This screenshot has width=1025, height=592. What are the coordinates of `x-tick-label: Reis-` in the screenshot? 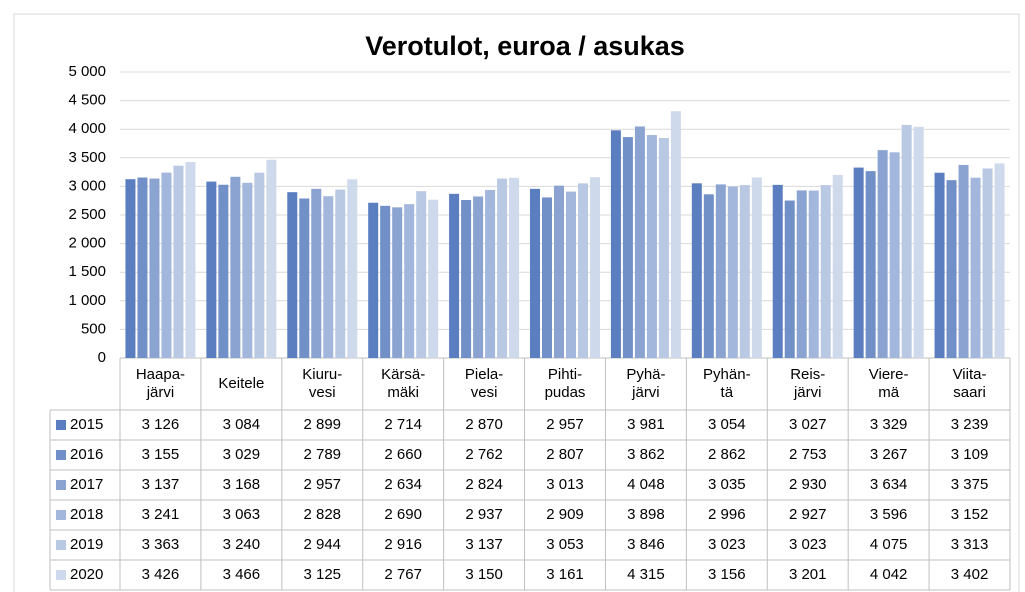 It's located at (807, 374).